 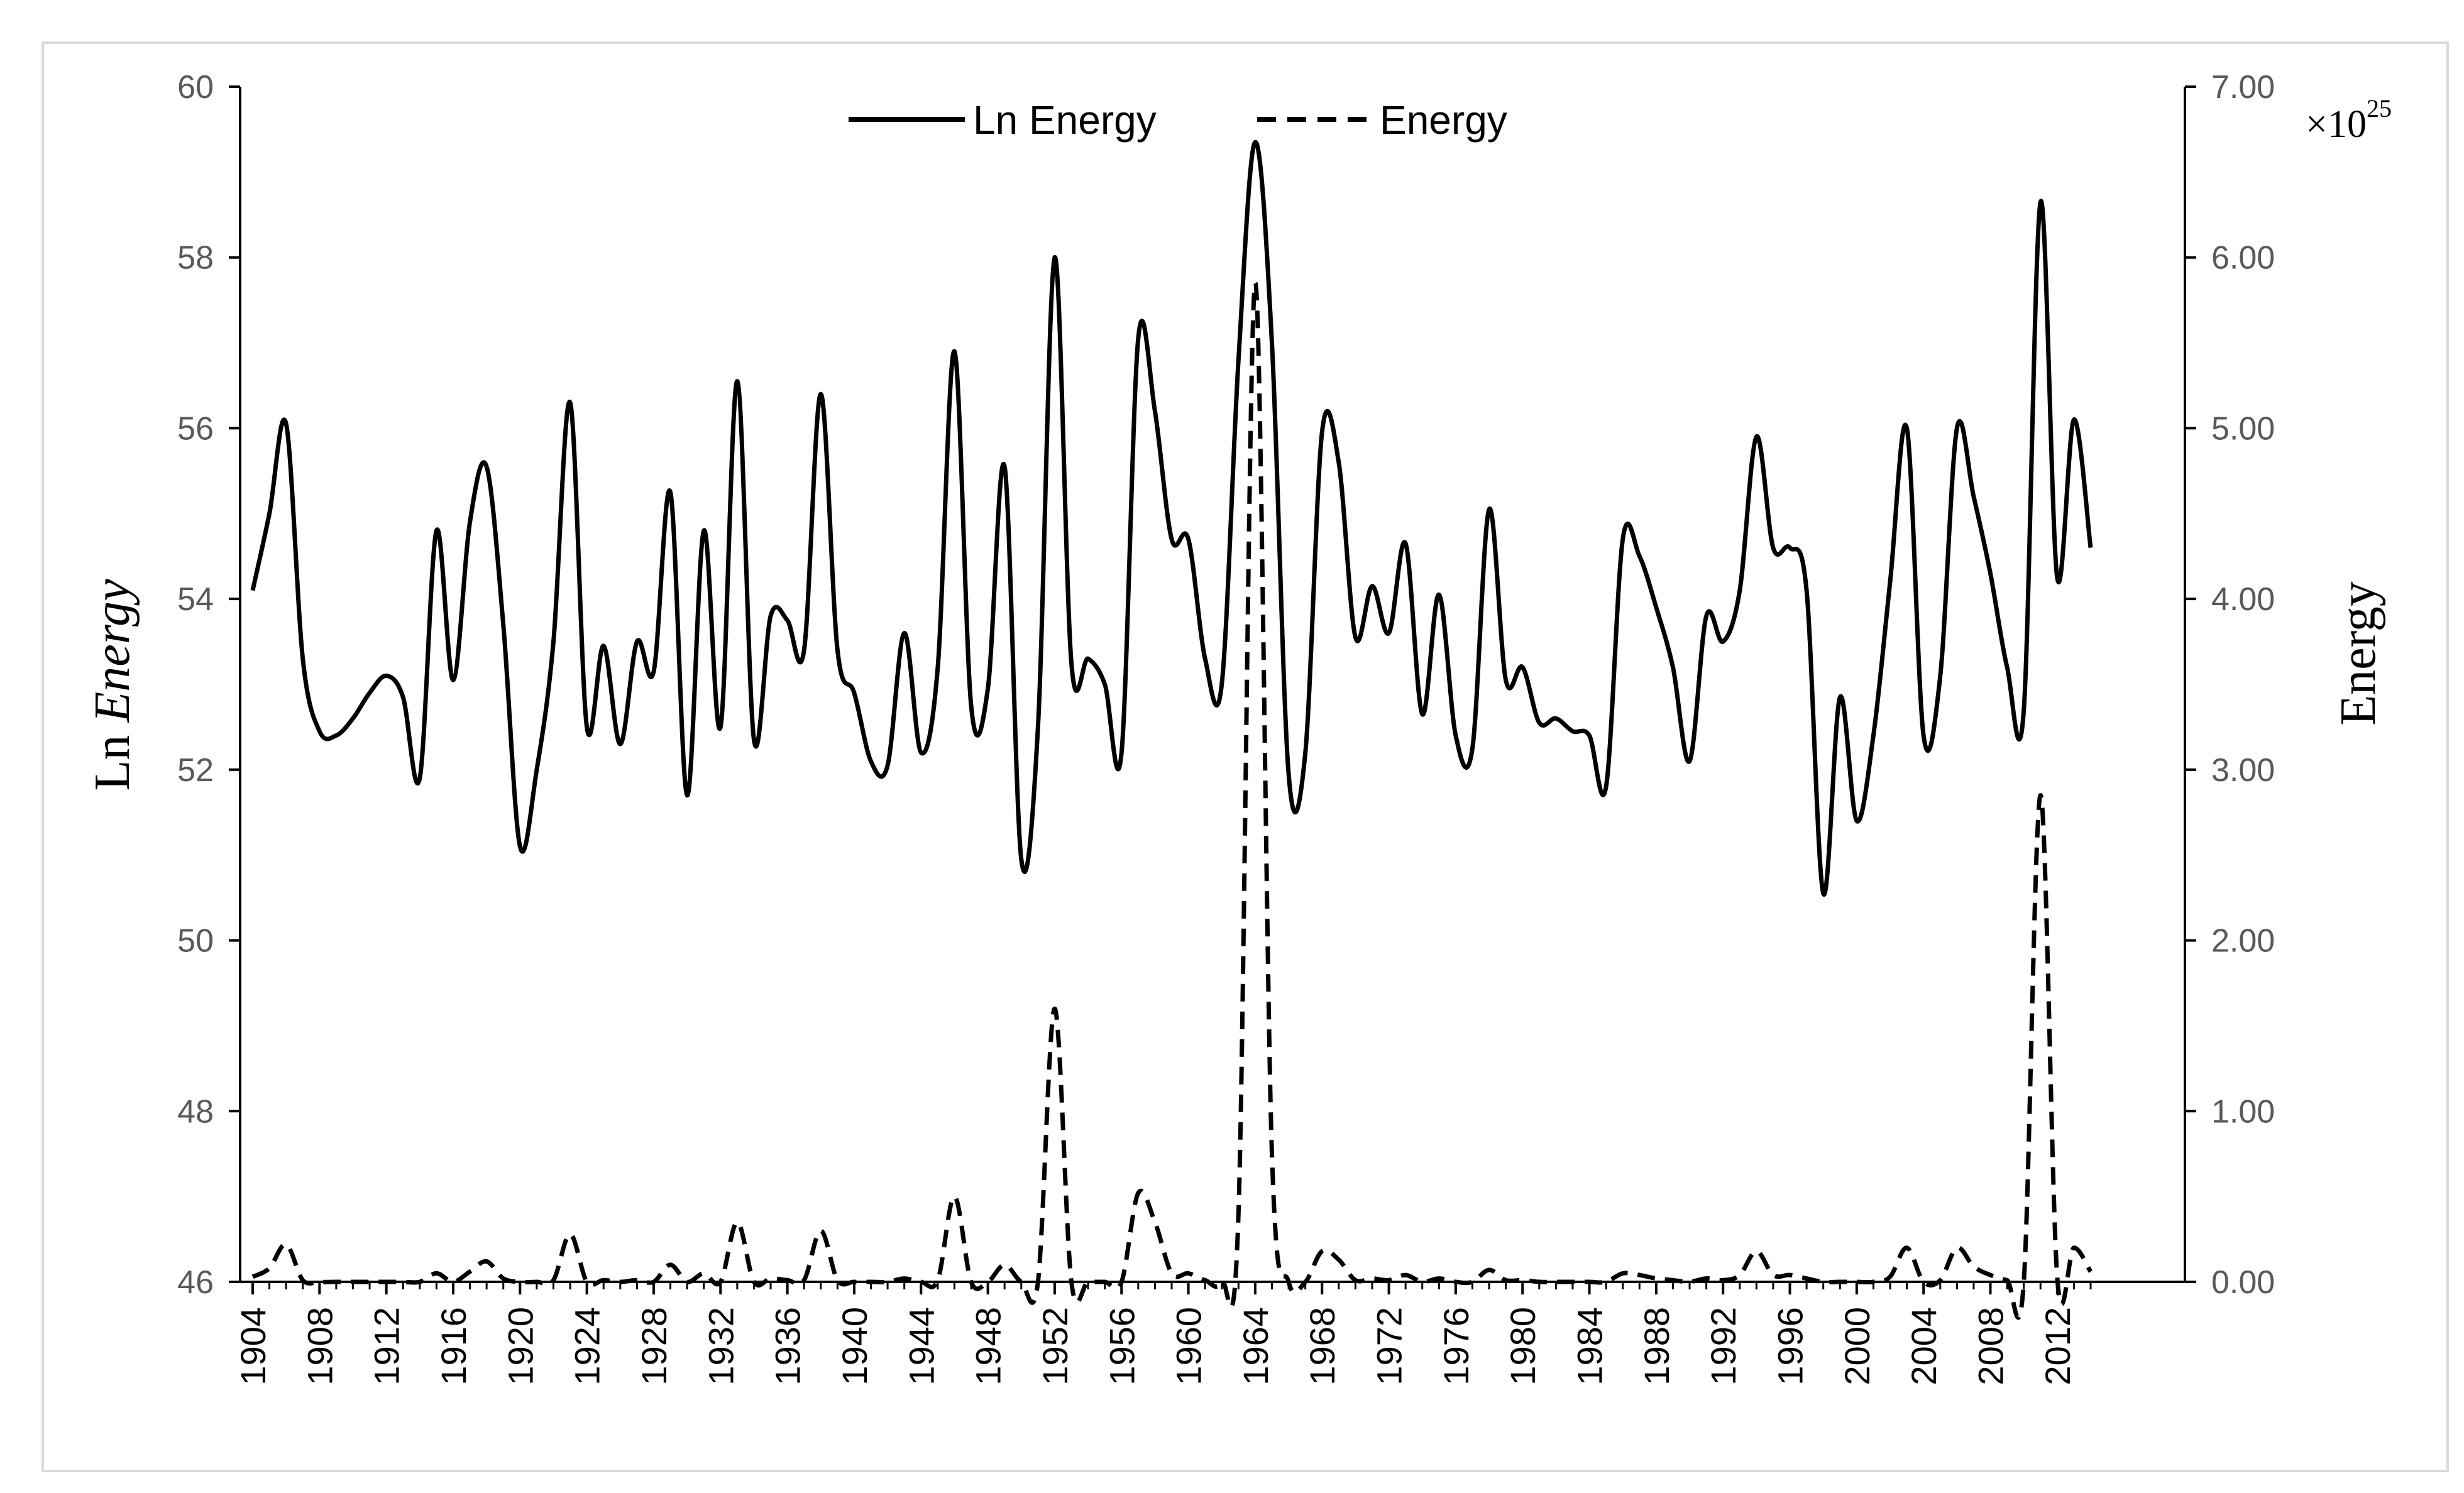 I want to click on multiplier-base: ×10, so click(x=2336, y=124).